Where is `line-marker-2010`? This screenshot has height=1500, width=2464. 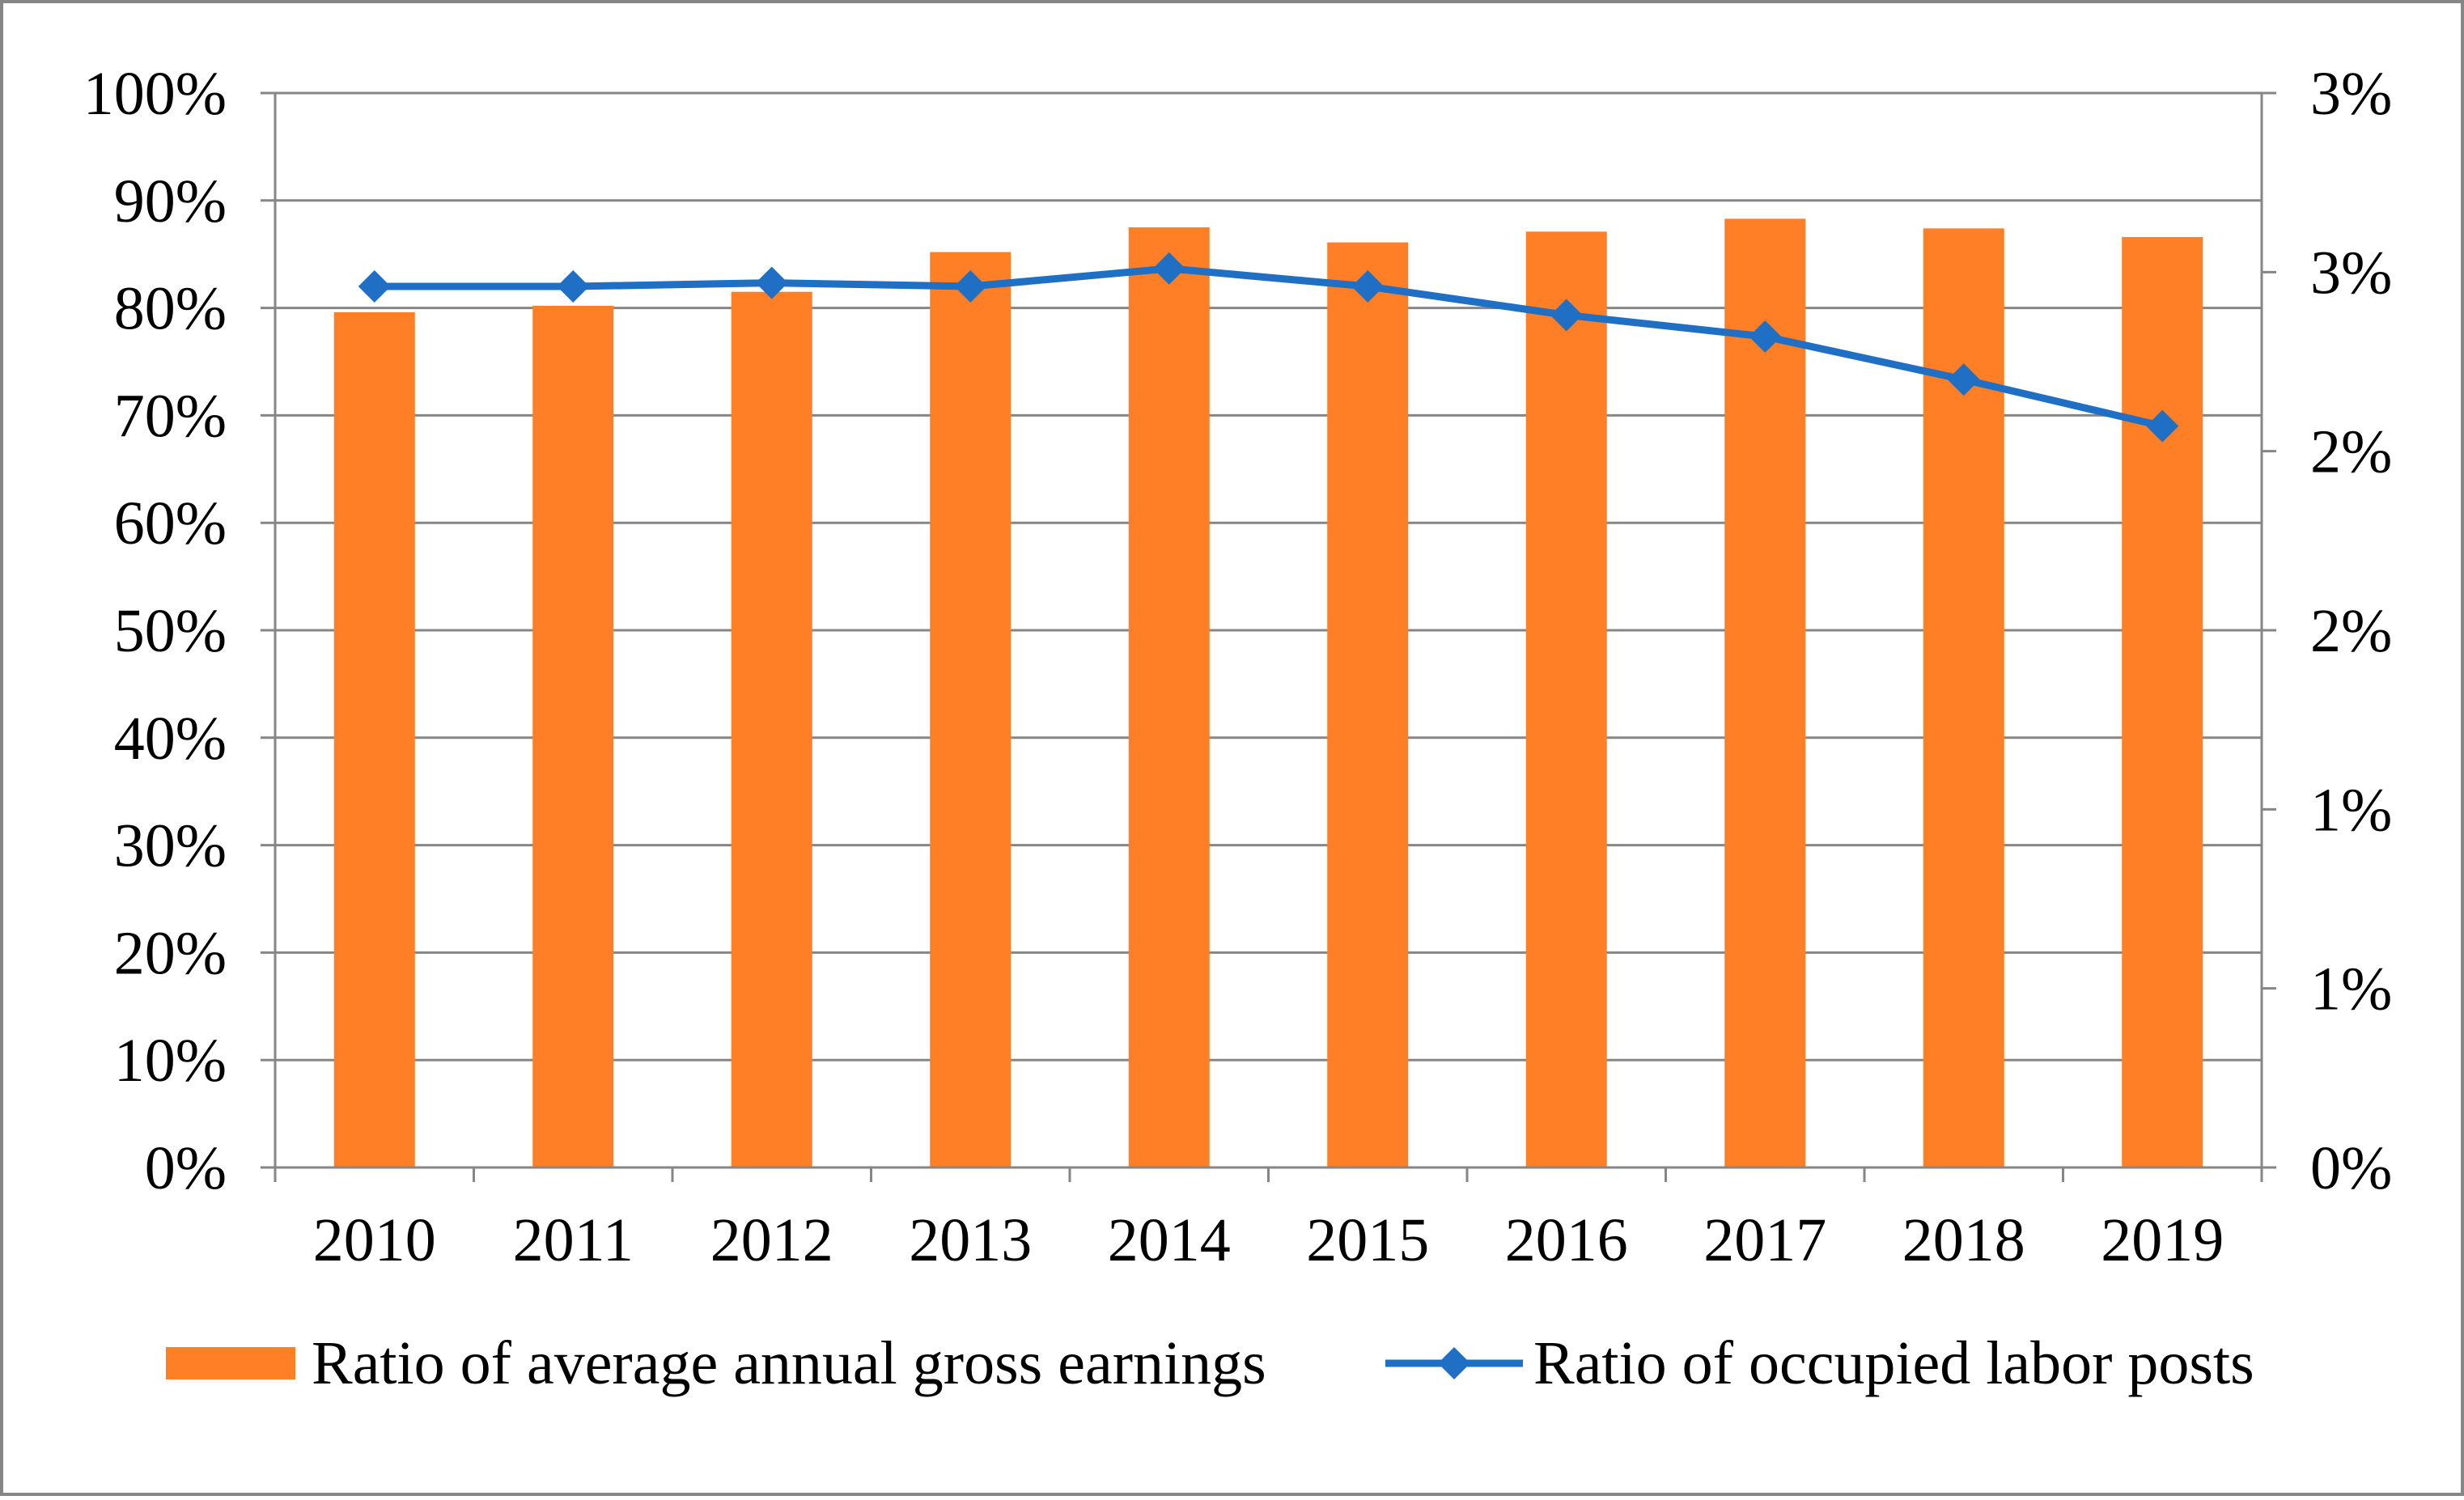 line-marker-2010 is located at coordinates (374, 286).